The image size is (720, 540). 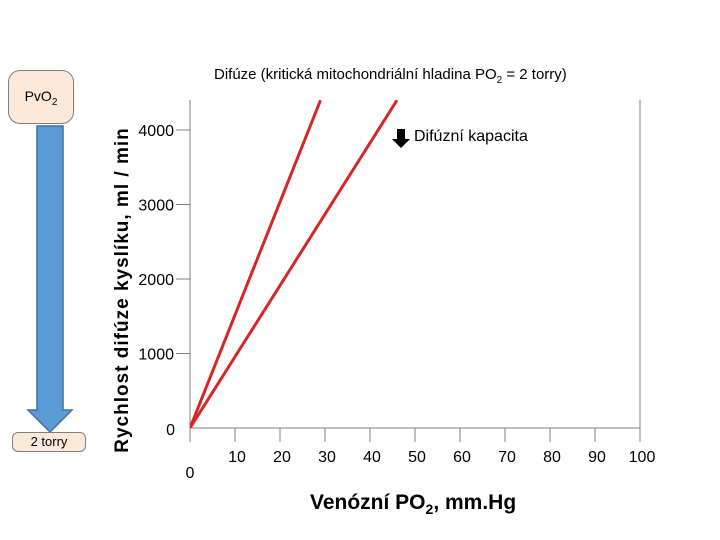 What do you see at coordinates (417, 457) in the screenshot?
I see `x-tick-label: 50` at bounding box center [417, 457].